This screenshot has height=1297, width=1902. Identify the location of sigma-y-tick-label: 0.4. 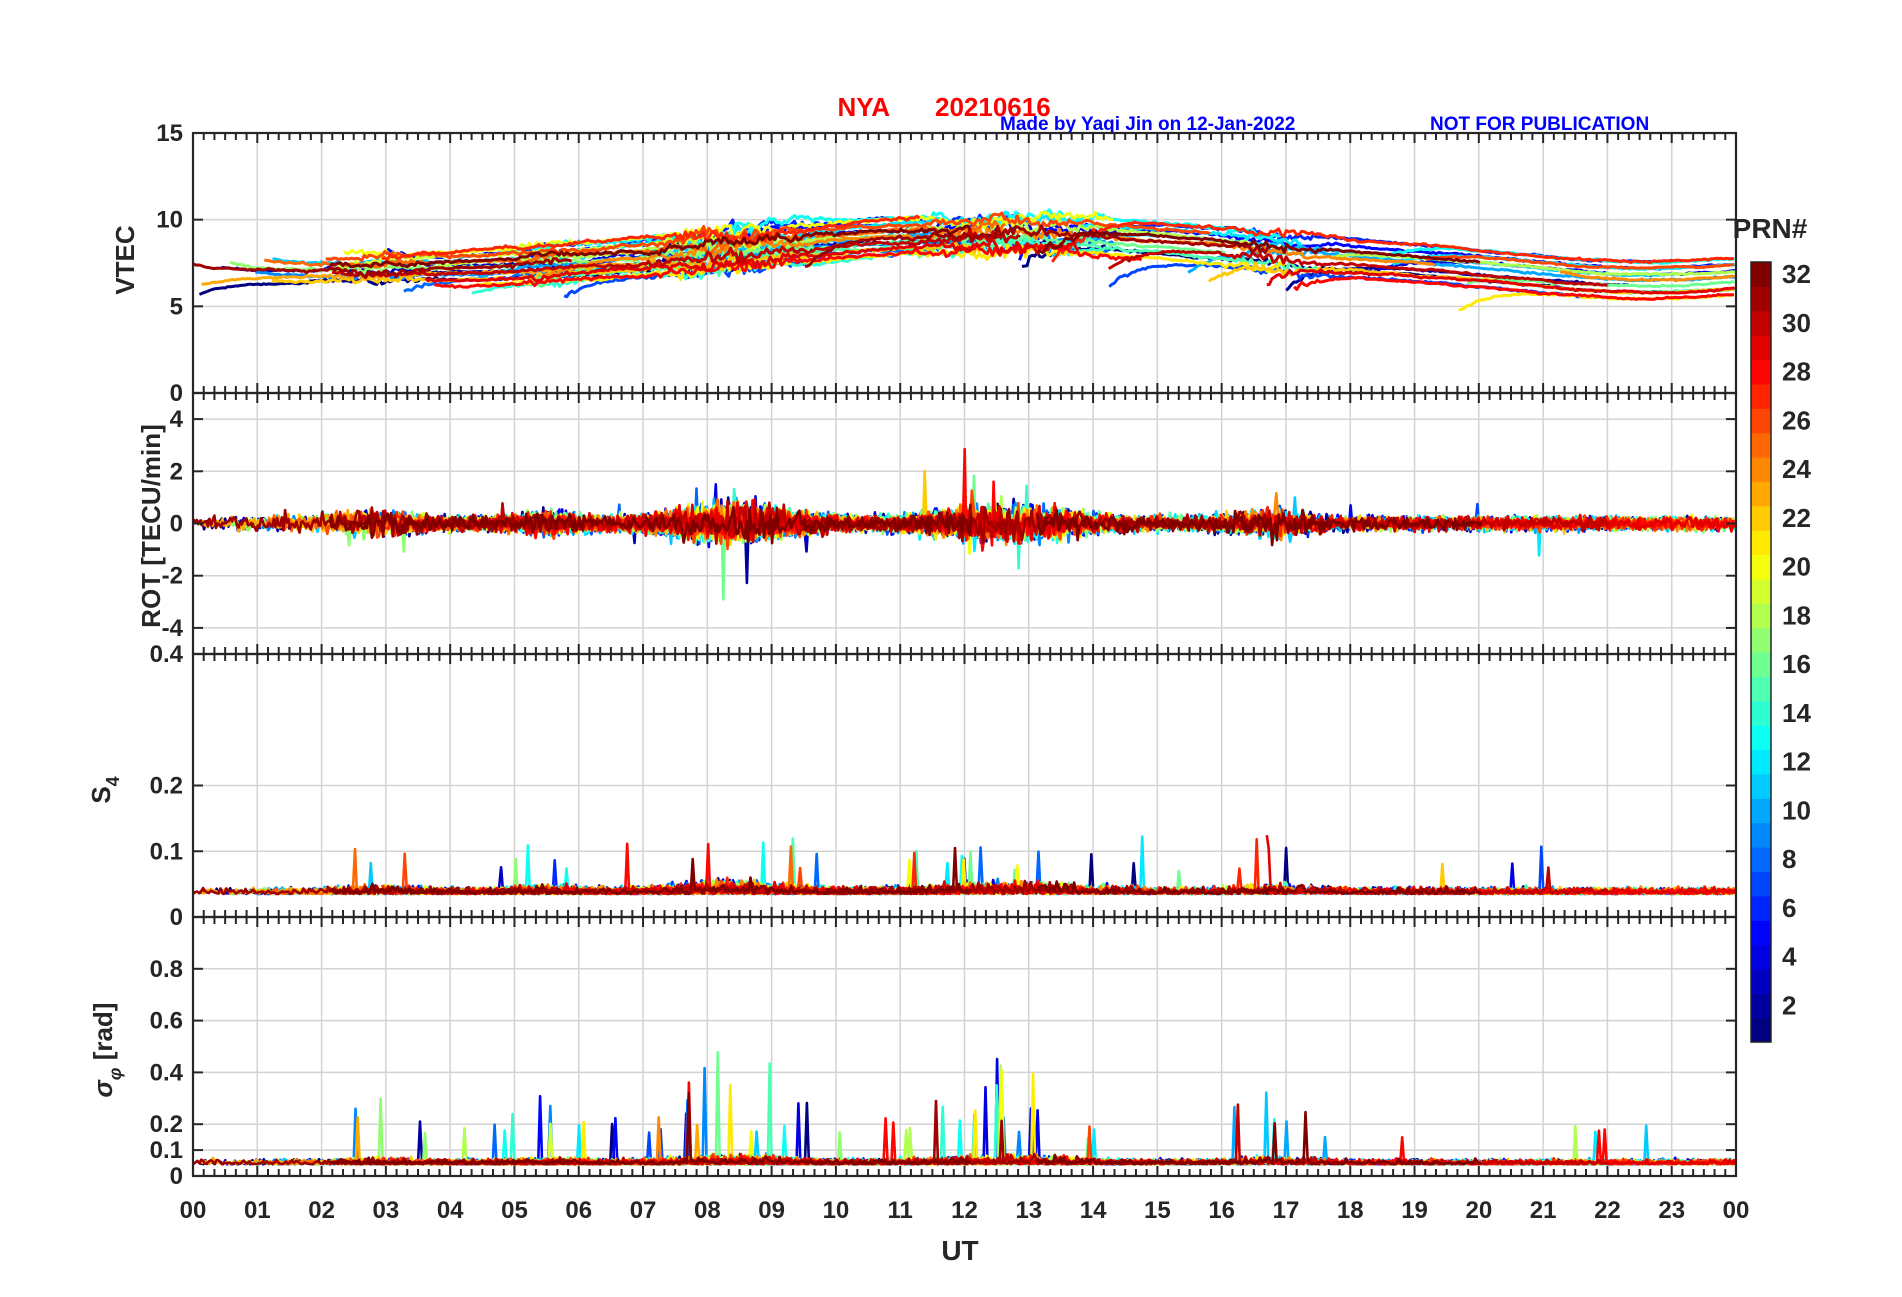
(167, 1072).